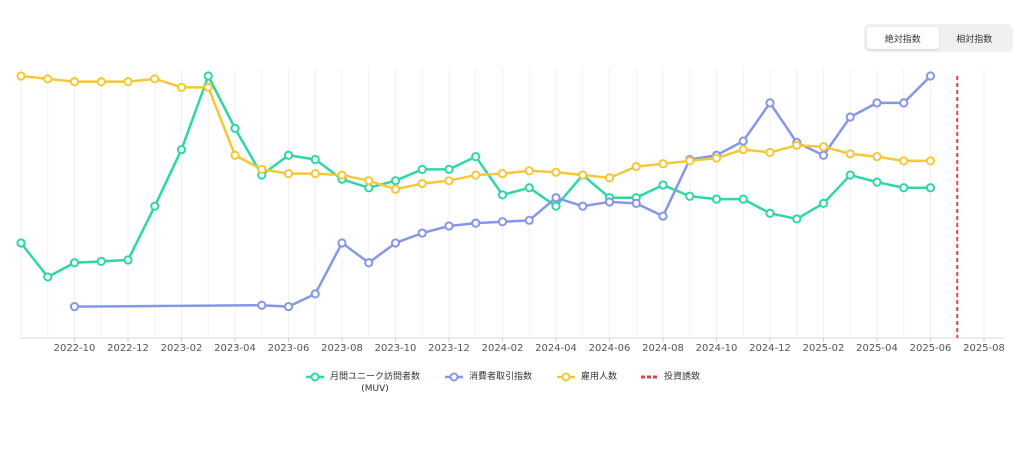 The width and height of the screenshot is (1024, 468). What do you see at coordinates (182, 348) in the screenshot?
I see `x-tick-label: 2023-02` at bounding box center [182, 348].